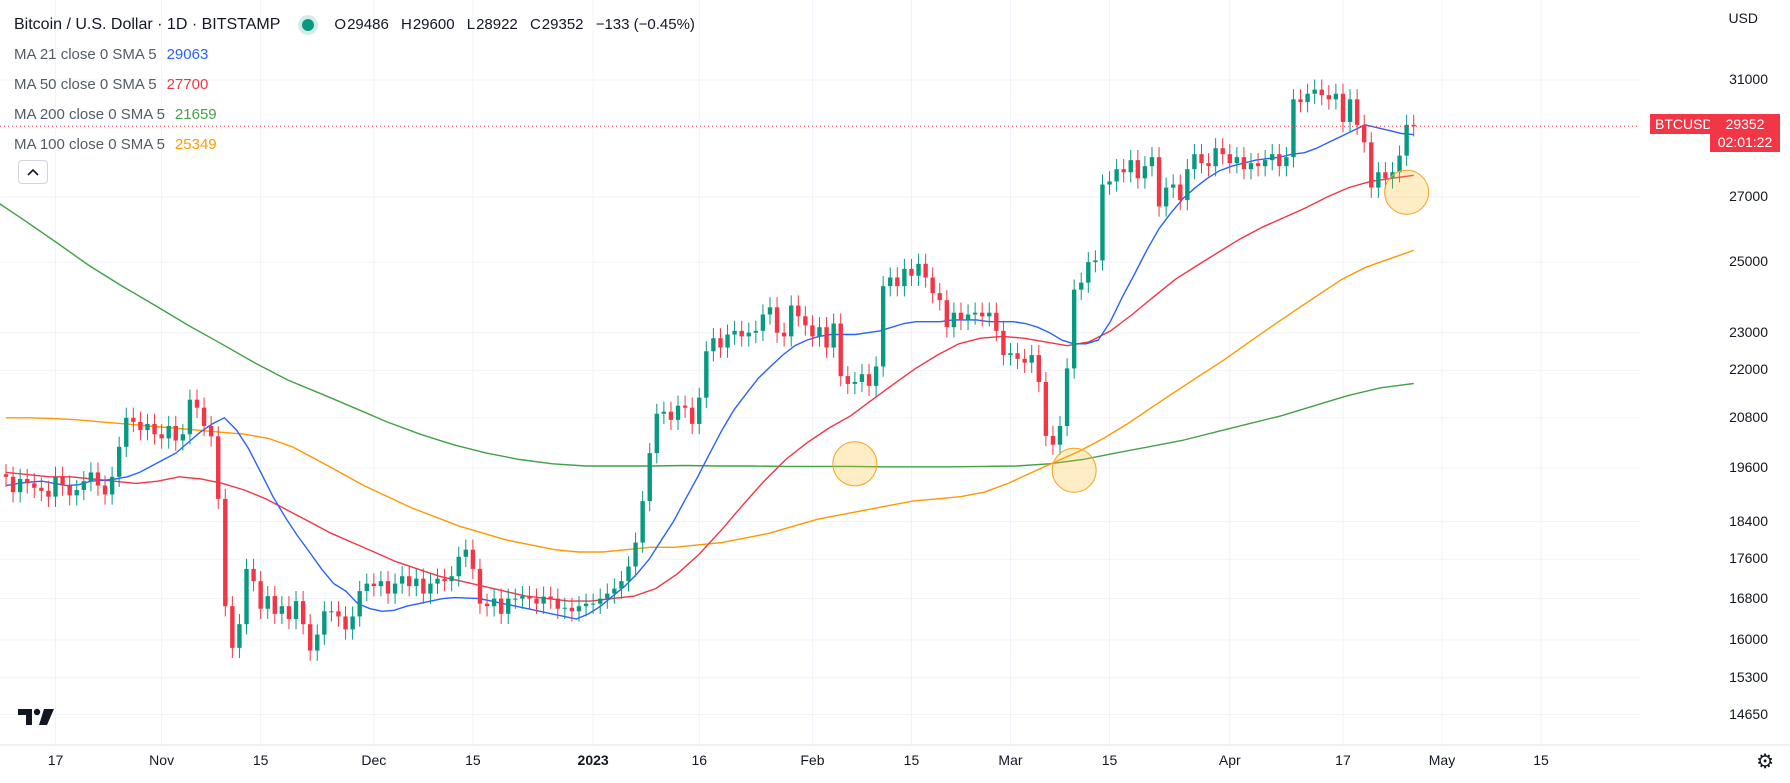  I want to click on highlight-circle, so click(1074, 470).